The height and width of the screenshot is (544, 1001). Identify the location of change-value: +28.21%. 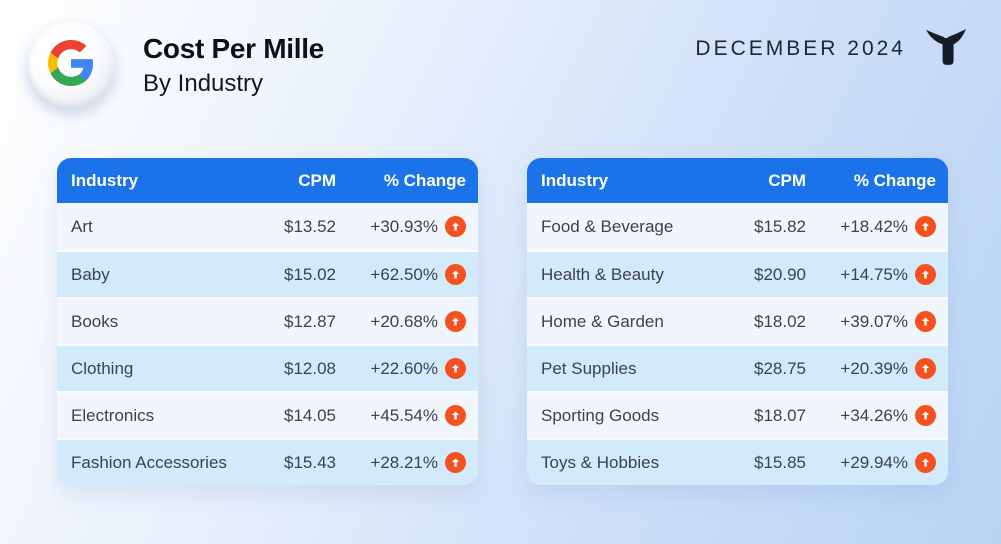
(404, 462).